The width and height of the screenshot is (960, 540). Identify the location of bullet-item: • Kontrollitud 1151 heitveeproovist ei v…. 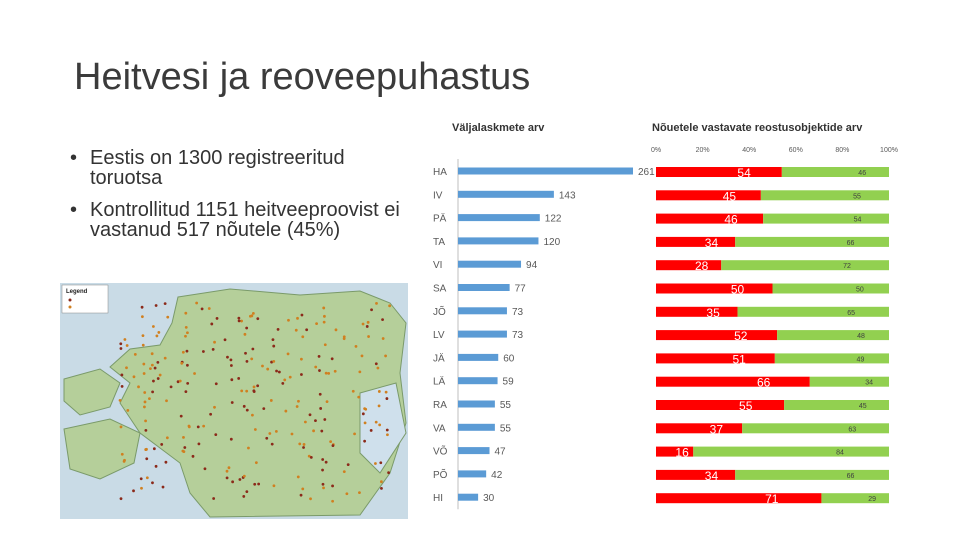
(240, 220).